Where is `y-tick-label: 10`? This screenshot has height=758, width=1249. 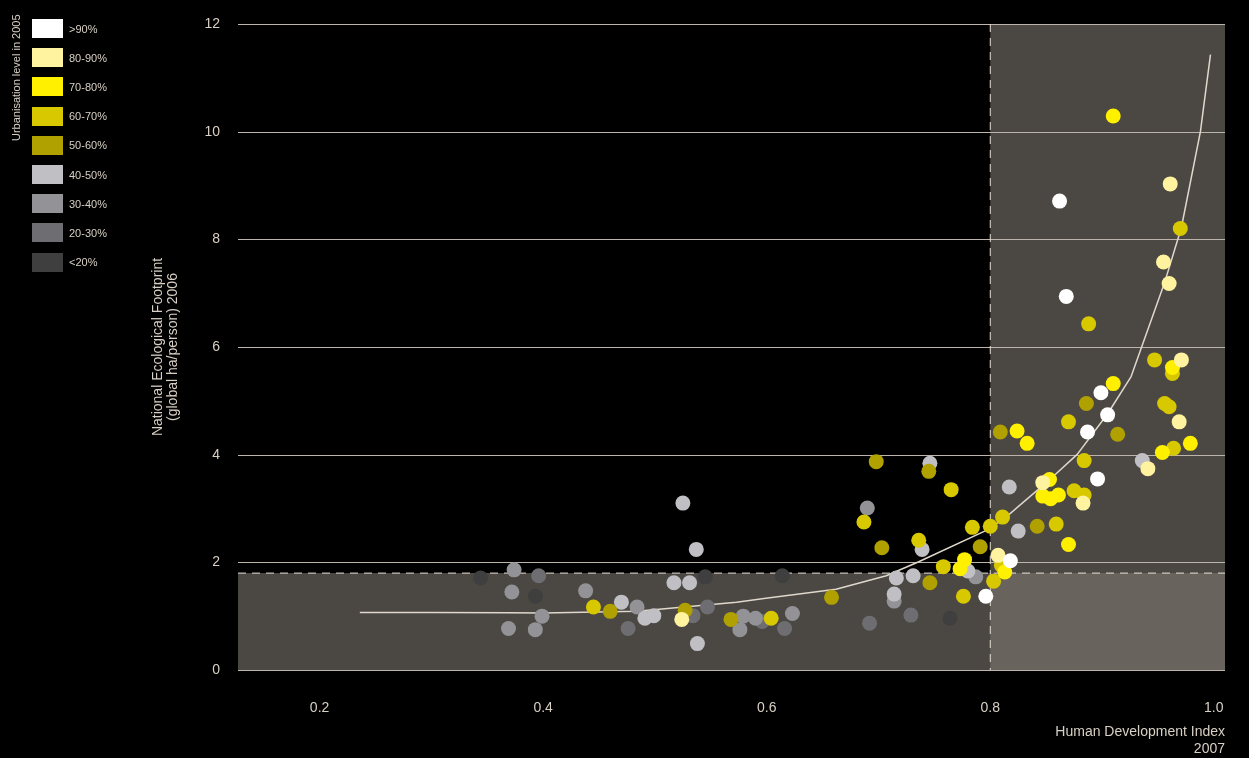 y-tick-label: 10 is located at coordinates (212, 130).